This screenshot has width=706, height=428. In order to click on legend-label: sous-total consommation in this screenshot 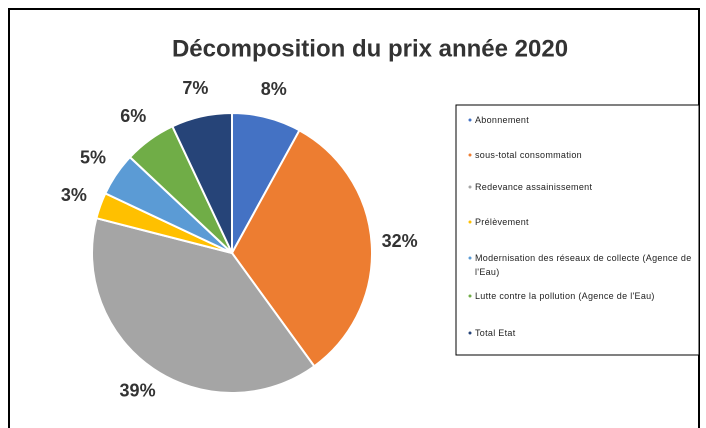, I will do `click(528, 155)`.